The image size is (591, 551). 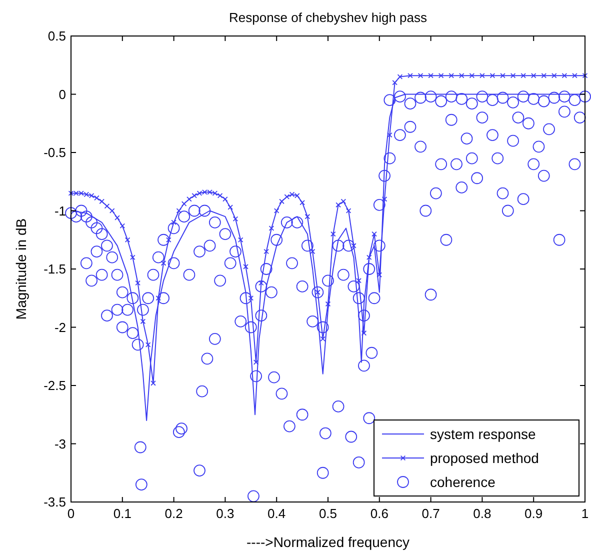 I want to click on y-axis-title: Magnitude in dB, so click(x=21, y=269).